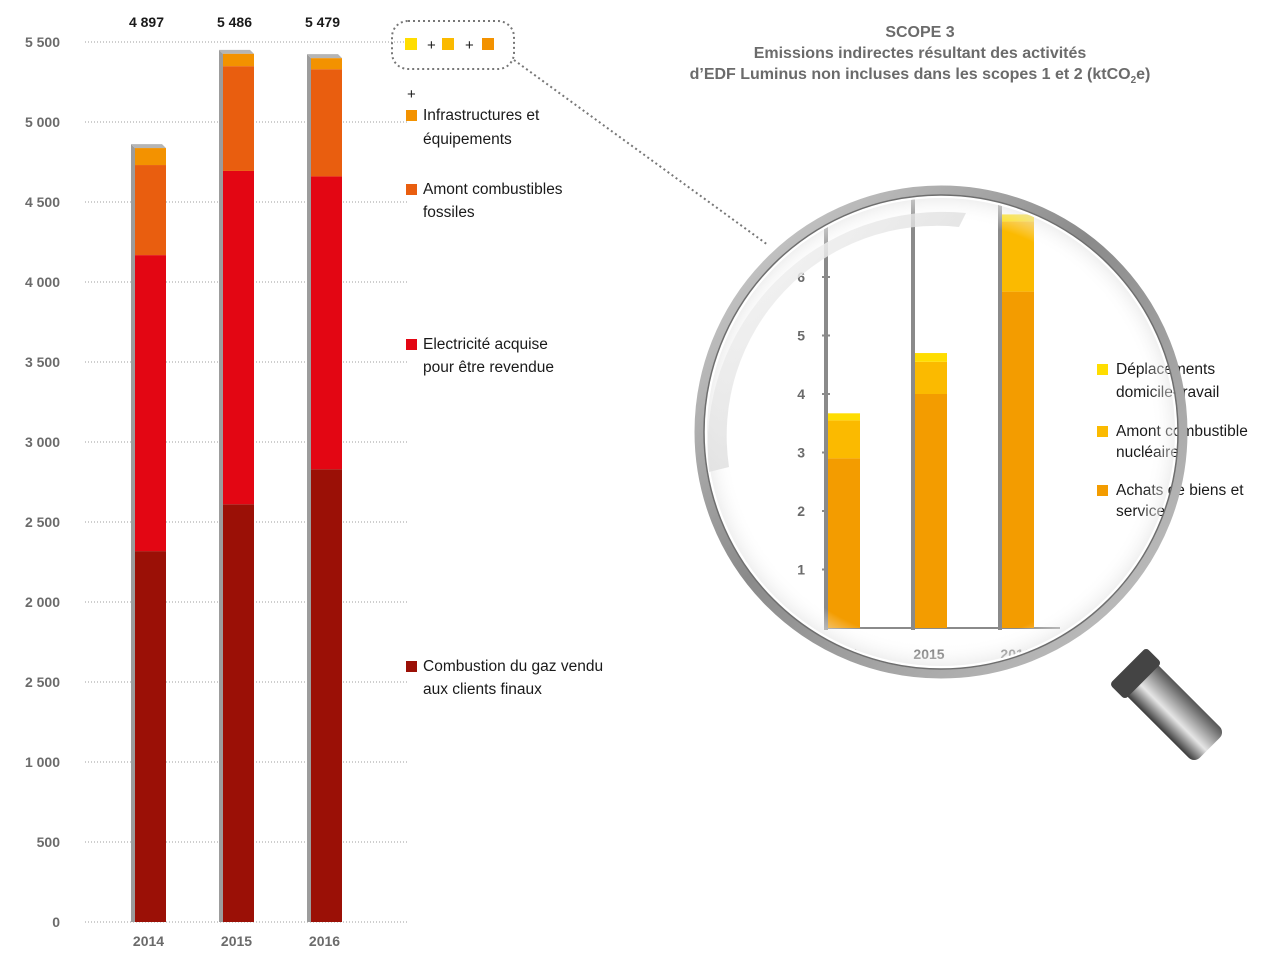 Image resolution: width=1281 pixels, height=954 pixels. What do you see at coordinates (42, 362) in the screenshot?
I see `y-tick-label: 3 500` at bounding box center [42, 362].